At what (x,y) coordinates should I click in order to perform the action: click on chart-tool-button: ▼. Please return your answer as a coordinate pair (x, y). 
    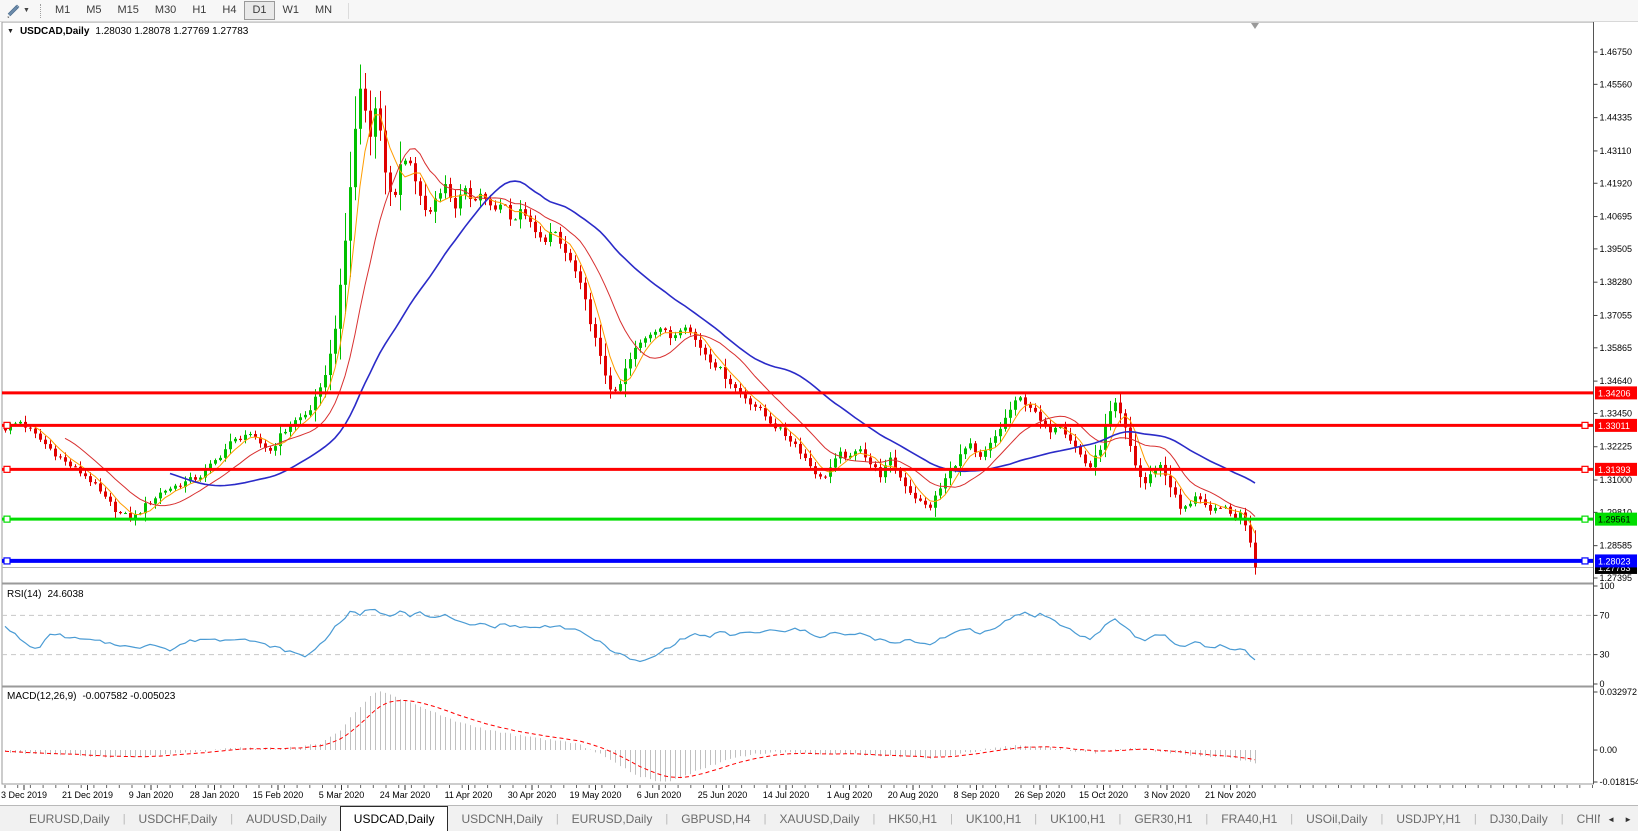
    Looking at the image, I should click on (17, 11).